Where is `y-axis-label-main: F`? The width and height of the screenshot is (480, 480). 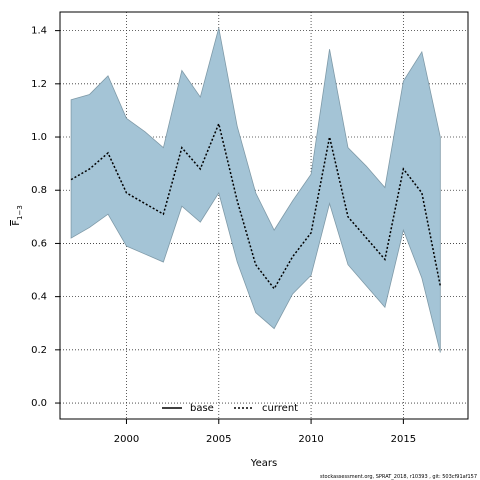 y-axis-label-main: F is located at coordinates (16, 223).